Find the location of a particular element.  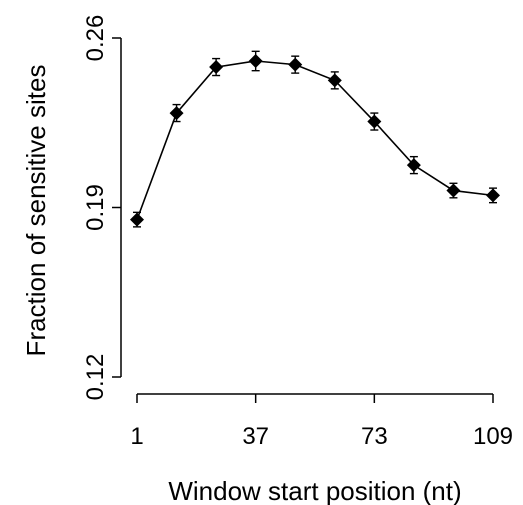

x-tick-label: 109 is located at coordinates (493, 436).